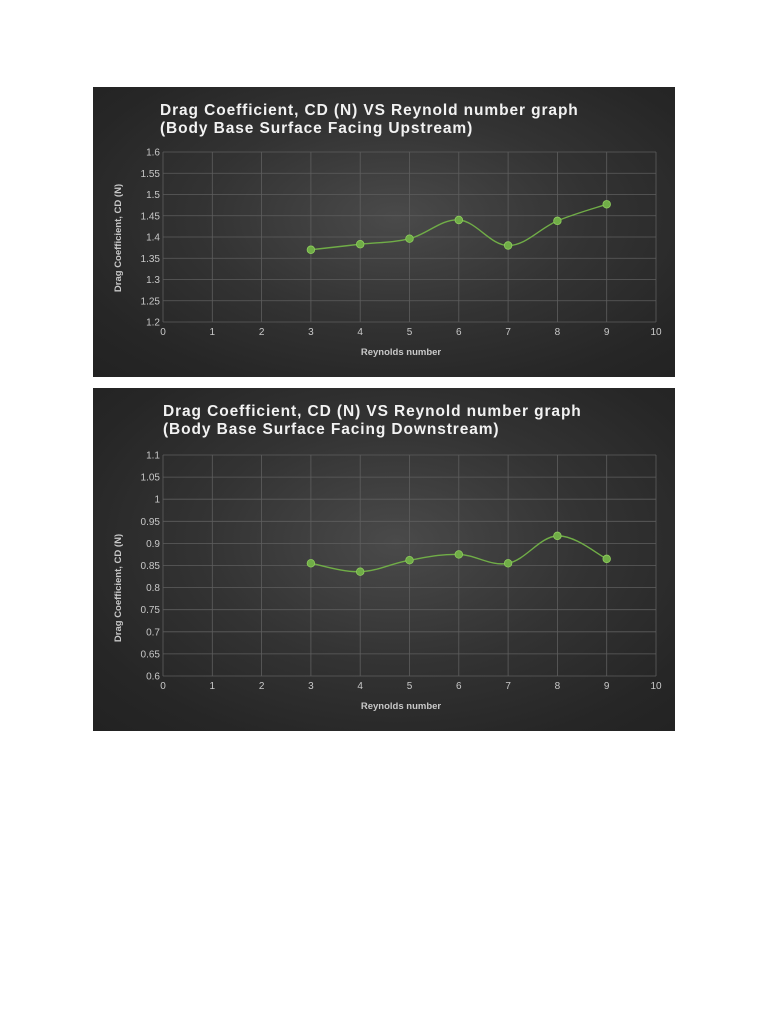 Image resolution: width=768 pixels, height=1024 pixels. I want to click on y-tick-labels: 1.2 1.25 1.3 1.35 1.4 1.45 1.5 1.55 1.6, so click(151, 238).